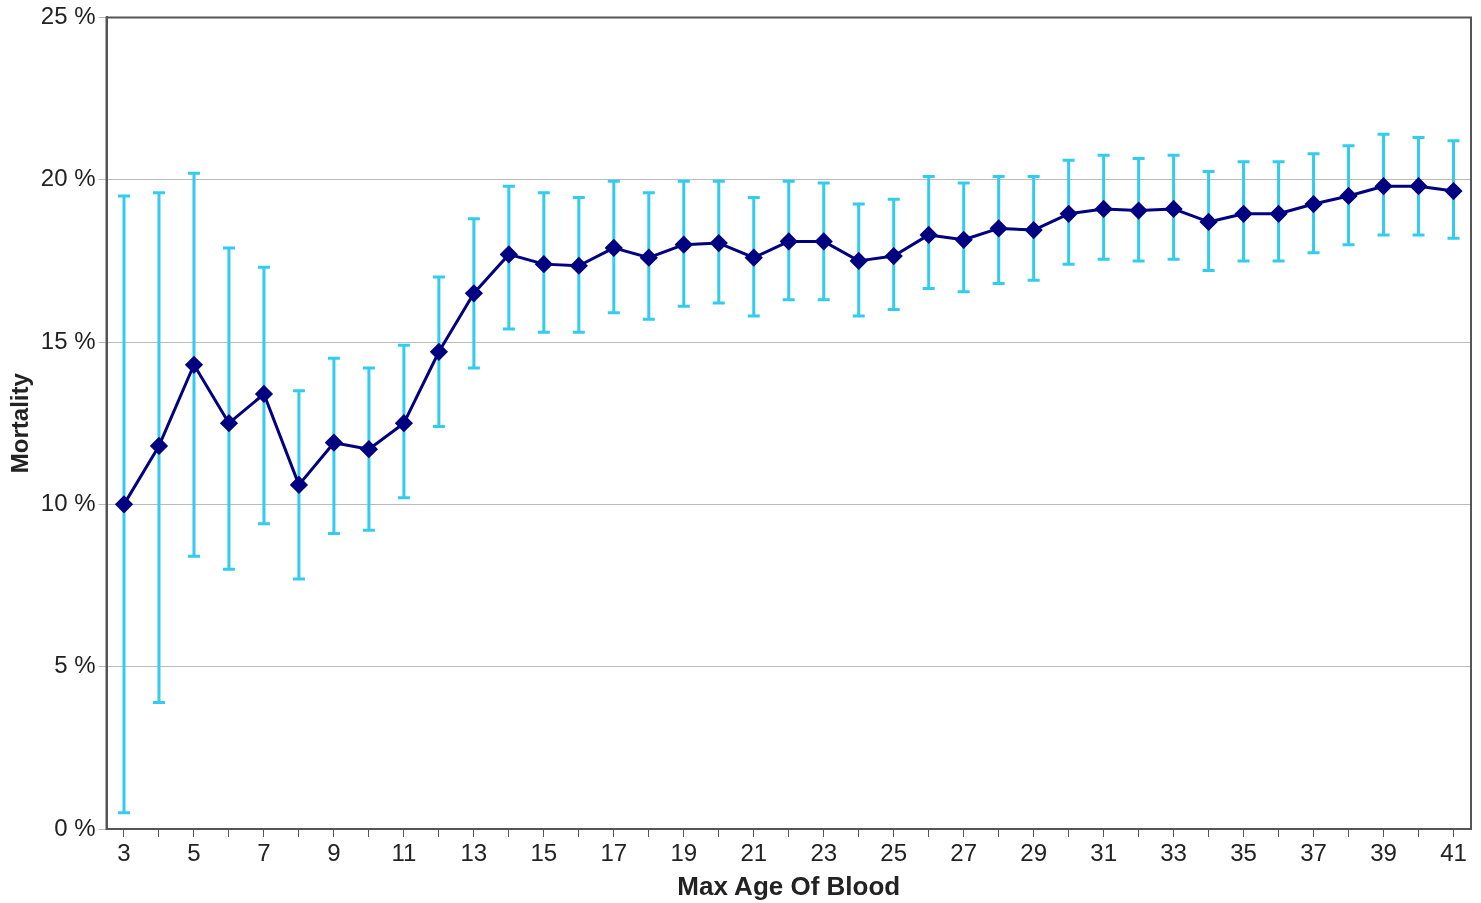 This screenshot has width=1481, height=903. I want to click on x-tick-label: 5, so click(194, 853).